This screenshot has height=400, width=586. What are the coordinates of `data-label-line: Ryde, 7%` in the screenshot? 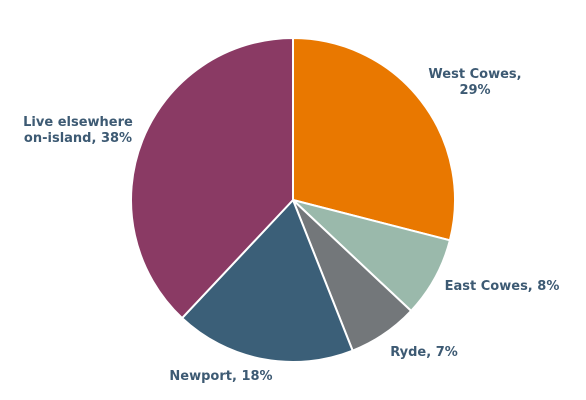 It's located at (424, 352).